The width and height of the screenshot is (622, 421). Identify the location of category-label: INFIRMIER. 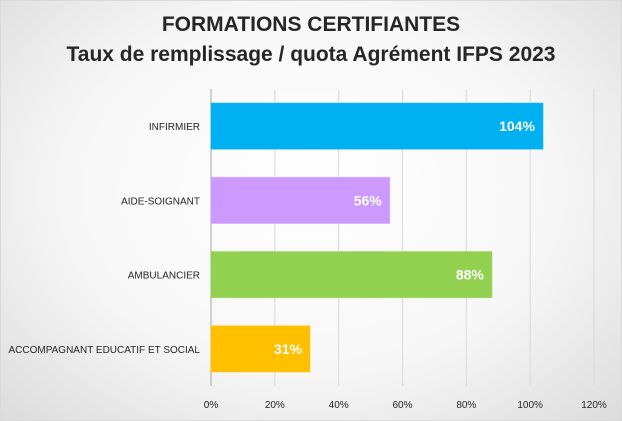
(174, 127).